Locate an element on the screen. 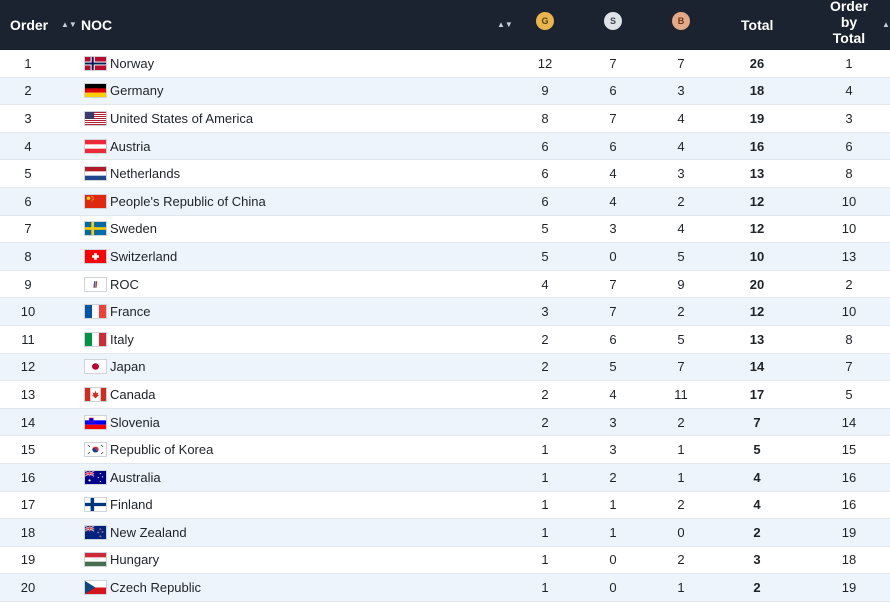 The height and width of the screenshot is (603, 890). noc-link: France is located at coordinates (130, 312).